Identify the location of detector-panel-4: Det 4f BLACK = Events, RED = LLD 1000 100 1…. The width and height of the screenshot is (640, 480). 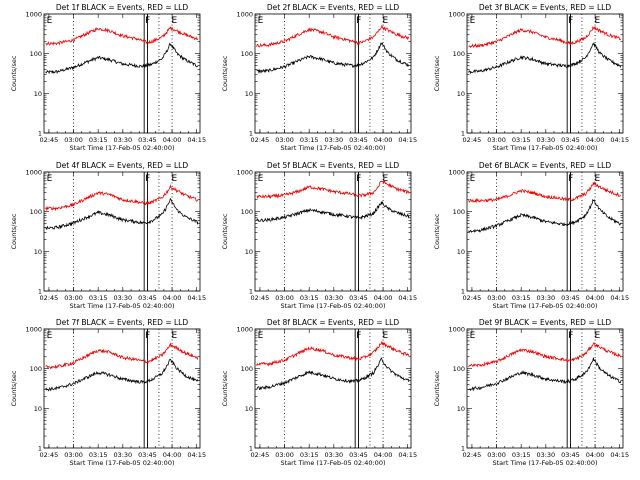
(108, 235).